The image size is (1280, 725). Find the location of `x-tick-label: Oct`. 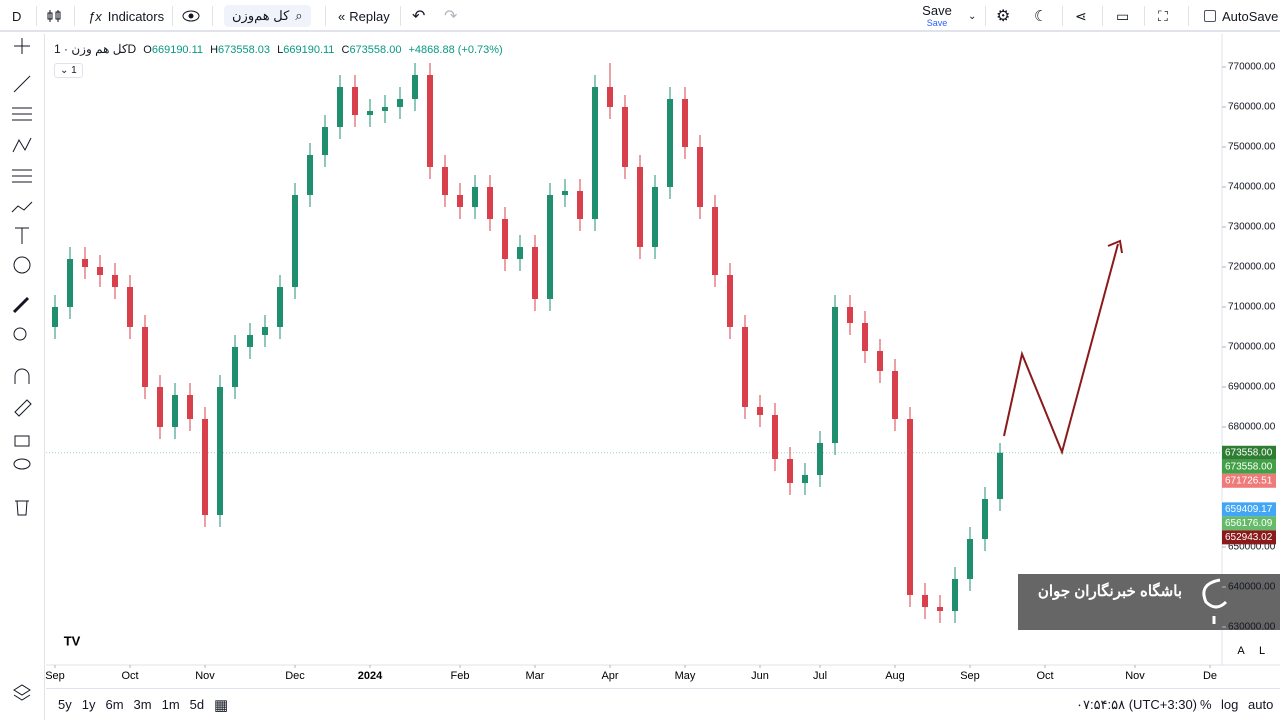

x-tick-label: Oct is located at coordinates (1044, 676).